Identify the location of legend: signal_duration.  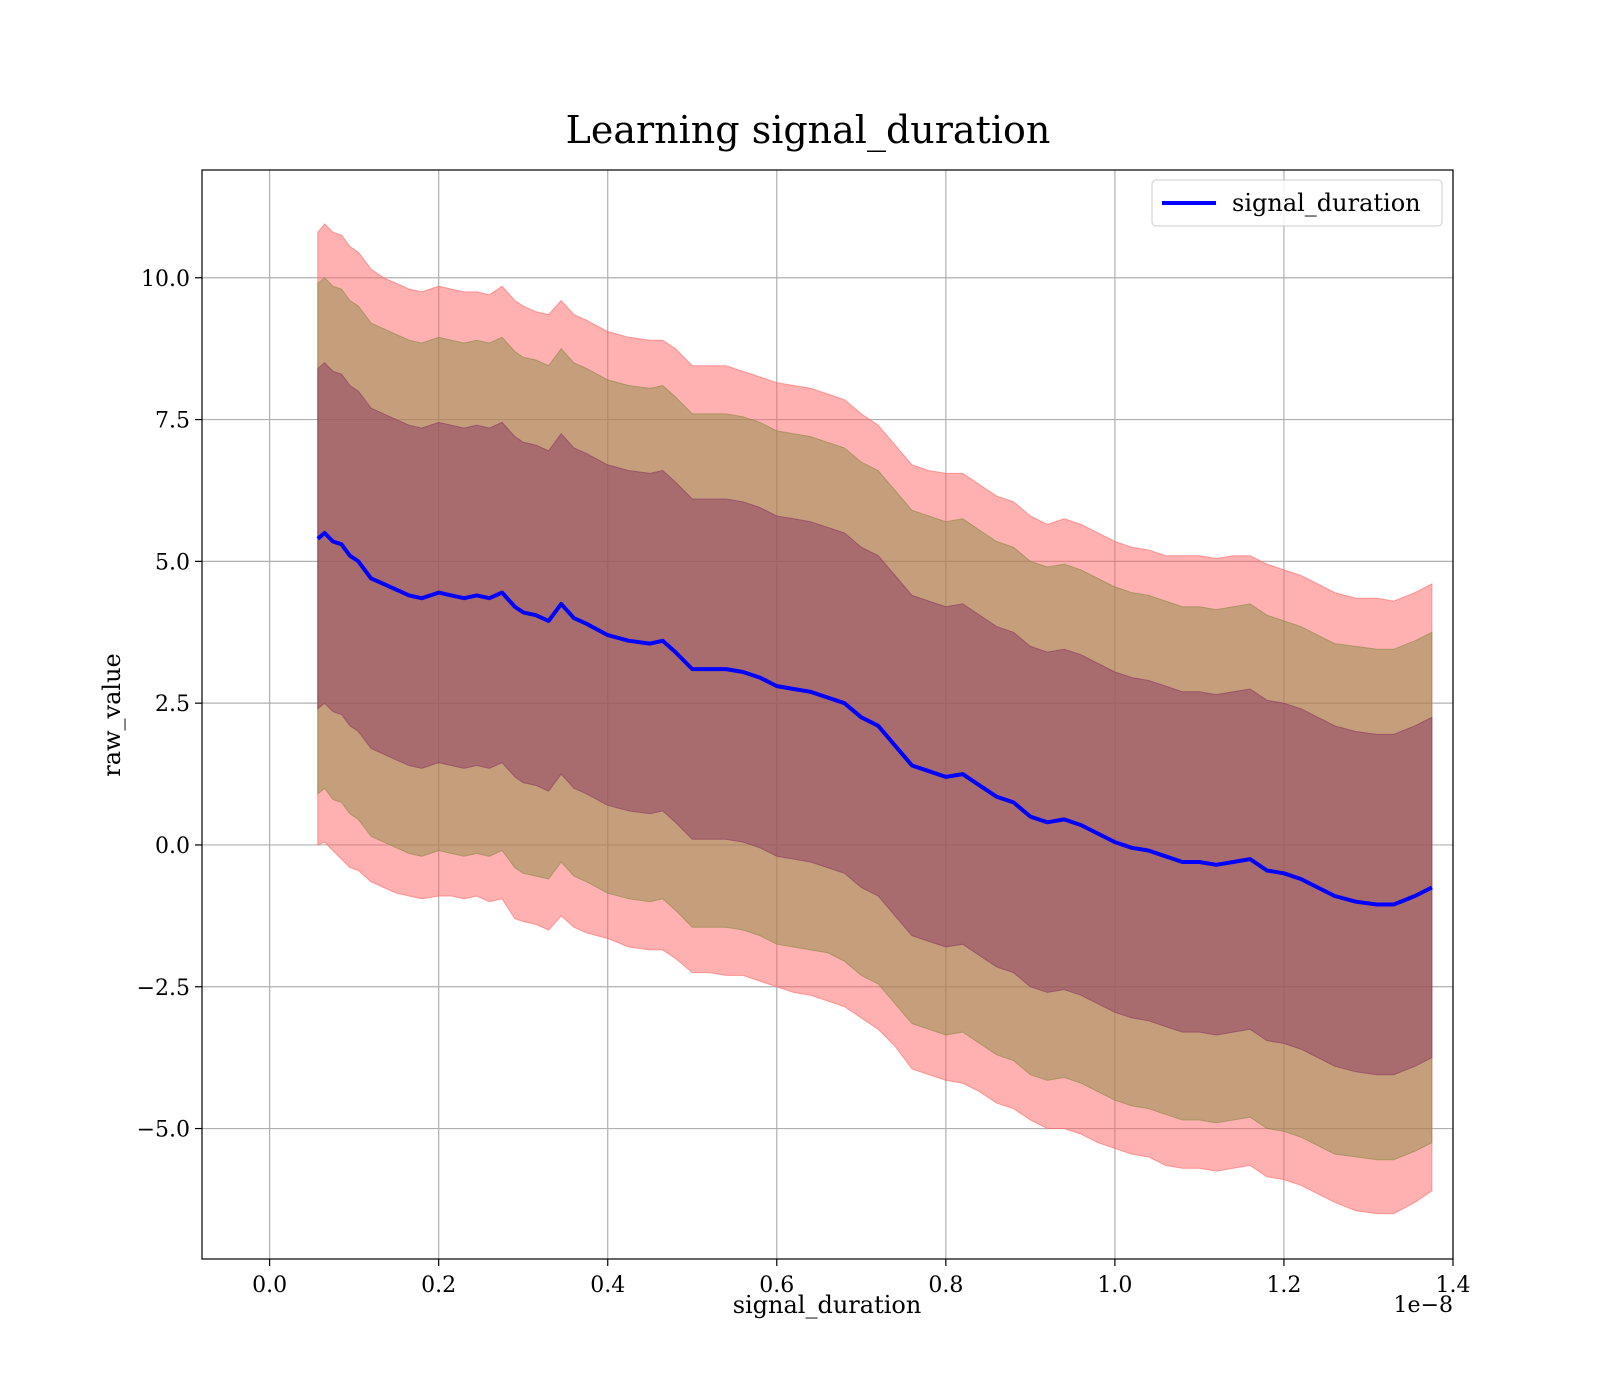
(1297, 203).